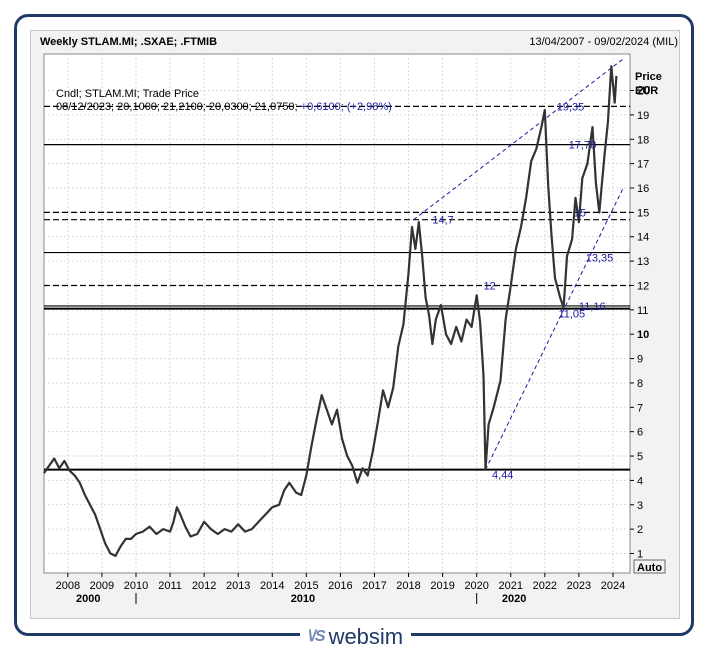 The image size is (714, 654). What do you see at coordinates (613, 586) in the screenshot?
I see `x-tick-label: 2024` at bounding box center [613, 586].